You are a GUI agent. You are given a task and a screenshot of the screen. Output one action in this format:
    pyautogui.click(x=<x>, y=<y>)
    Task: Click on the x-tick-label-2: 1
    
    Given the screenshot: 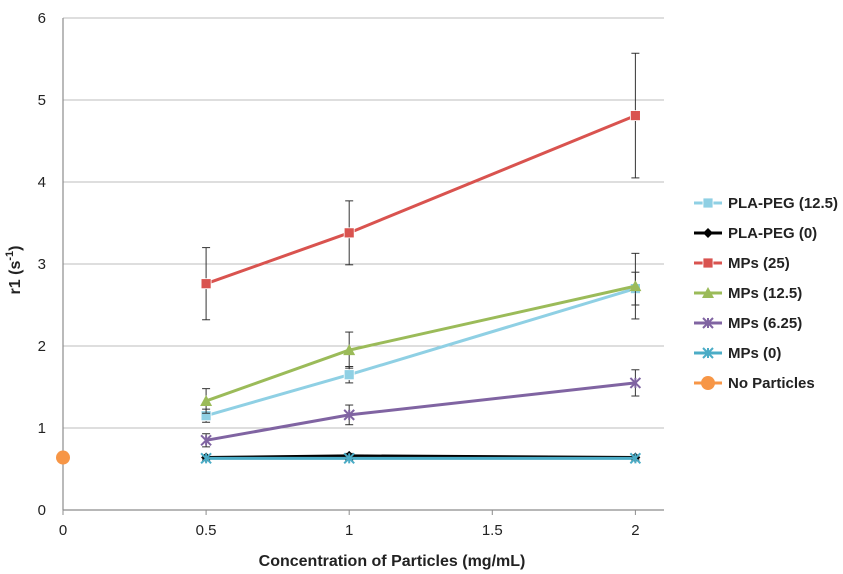 What is the action you would take?
    pyautogui.click(x=349, y=530)
    